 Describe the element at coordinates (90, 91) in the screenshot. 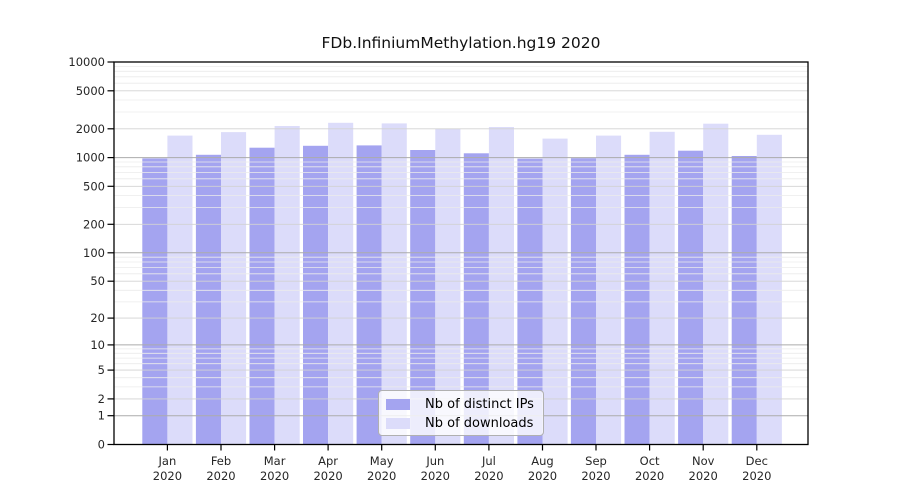

I see `y-tick-label: 5000` at that location.